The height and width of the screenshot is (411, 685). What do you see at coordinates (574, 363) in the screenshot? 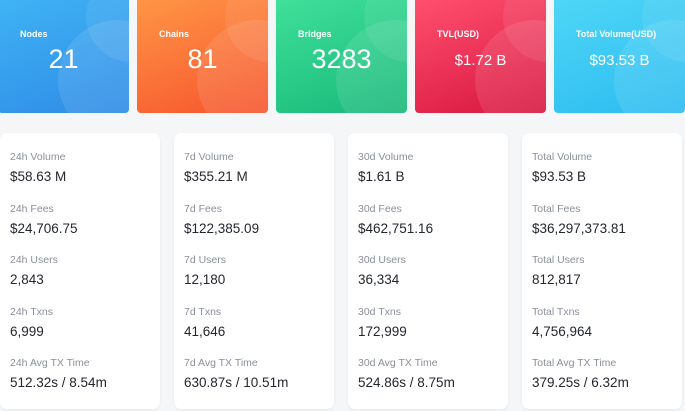
I see `metric-label: Total Avg TX Time` at bounding box center [574, 363].